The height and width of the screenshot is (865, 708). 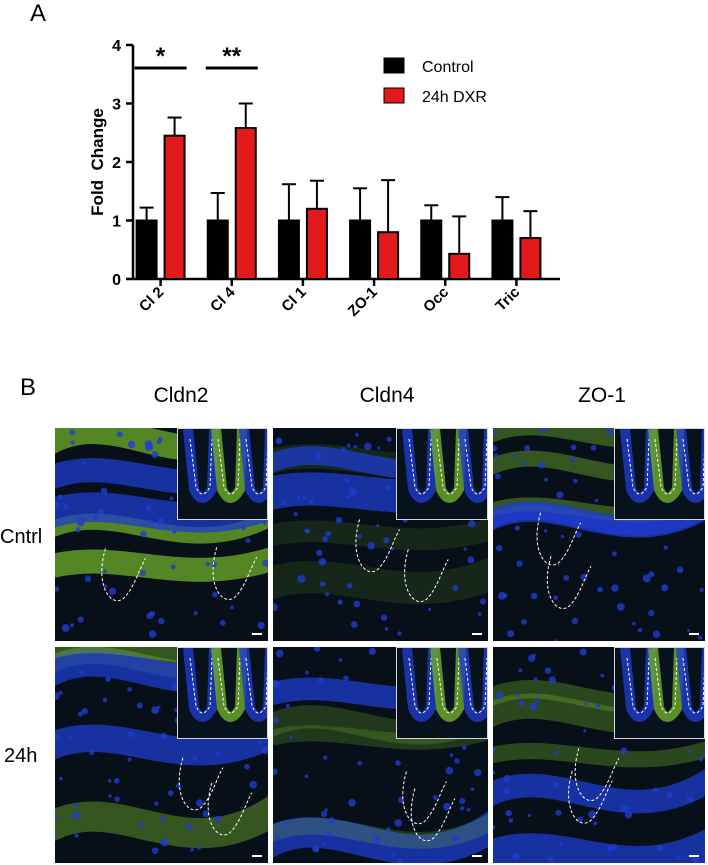 I want to click on y-tick-label: 2, so click(x=116, y=163).